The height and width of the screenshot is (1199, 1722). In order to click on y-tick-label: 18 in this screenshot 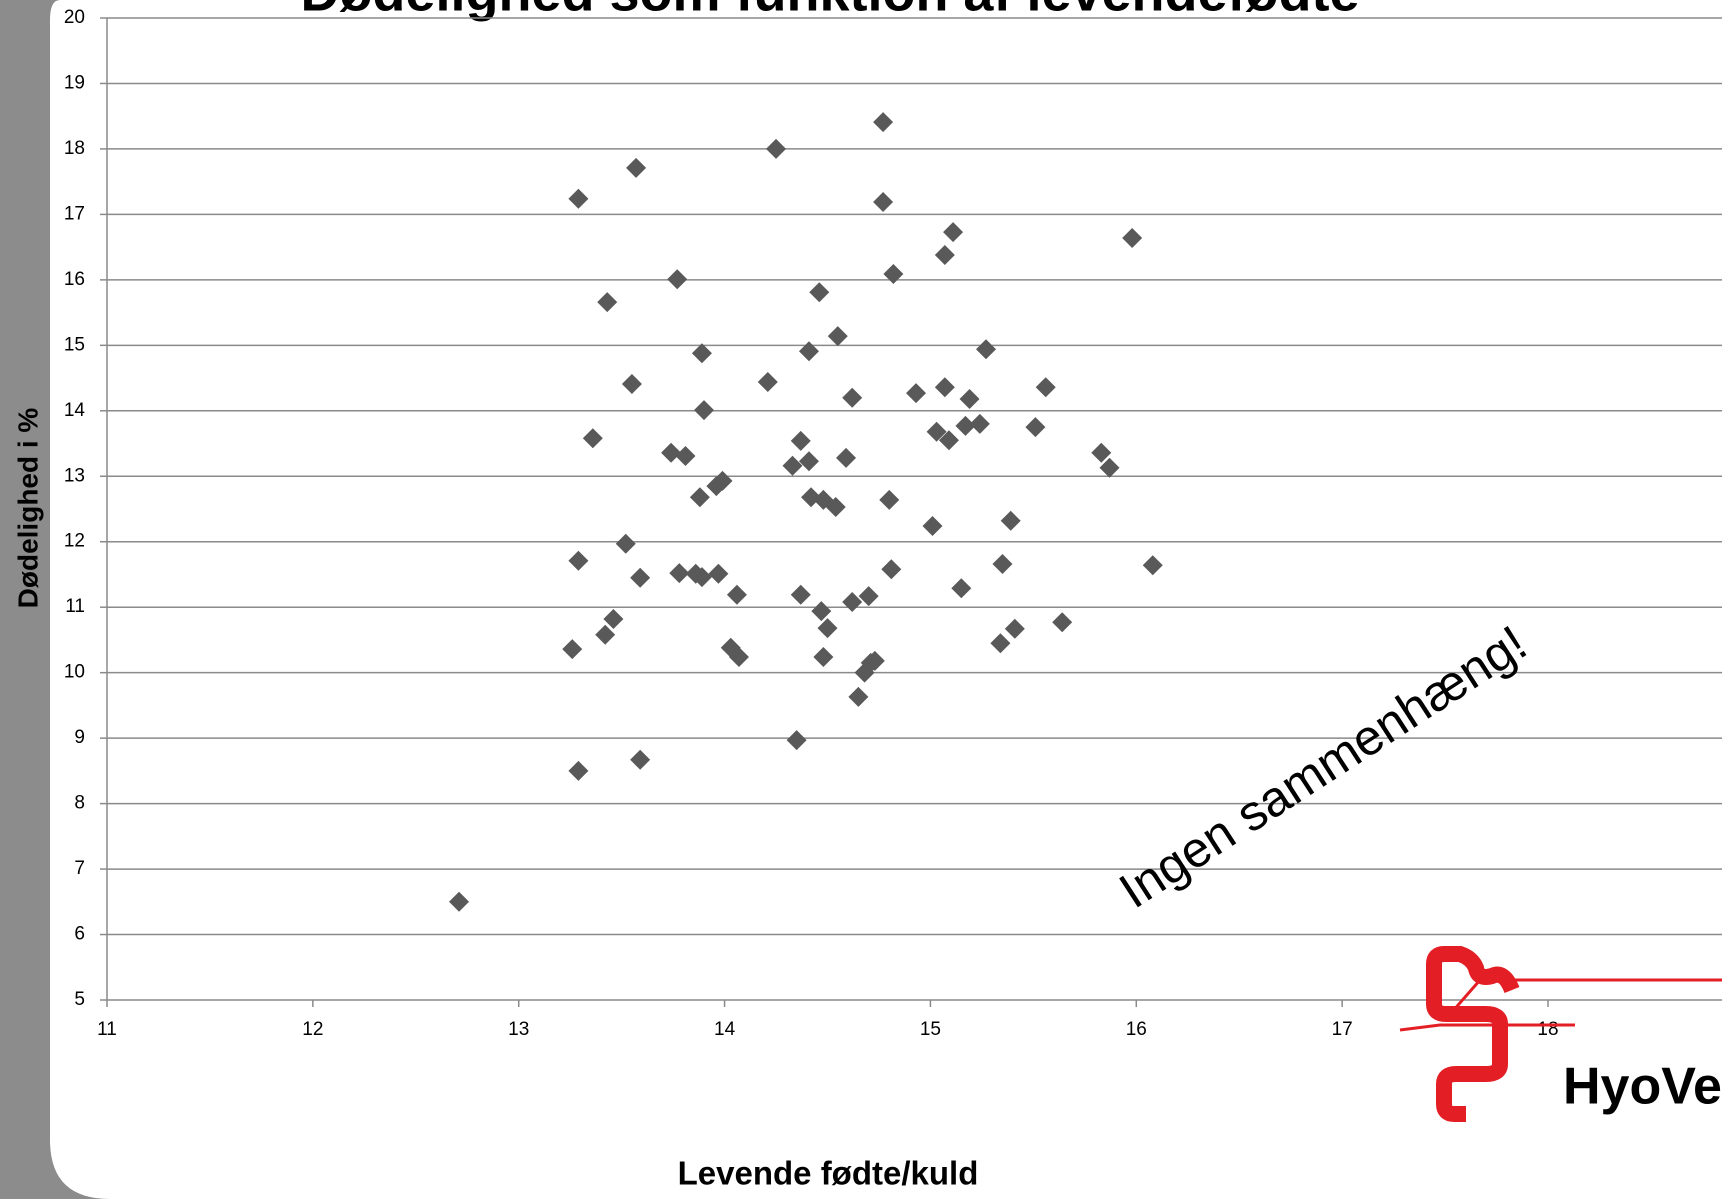, I will do `click(74, 148)`.